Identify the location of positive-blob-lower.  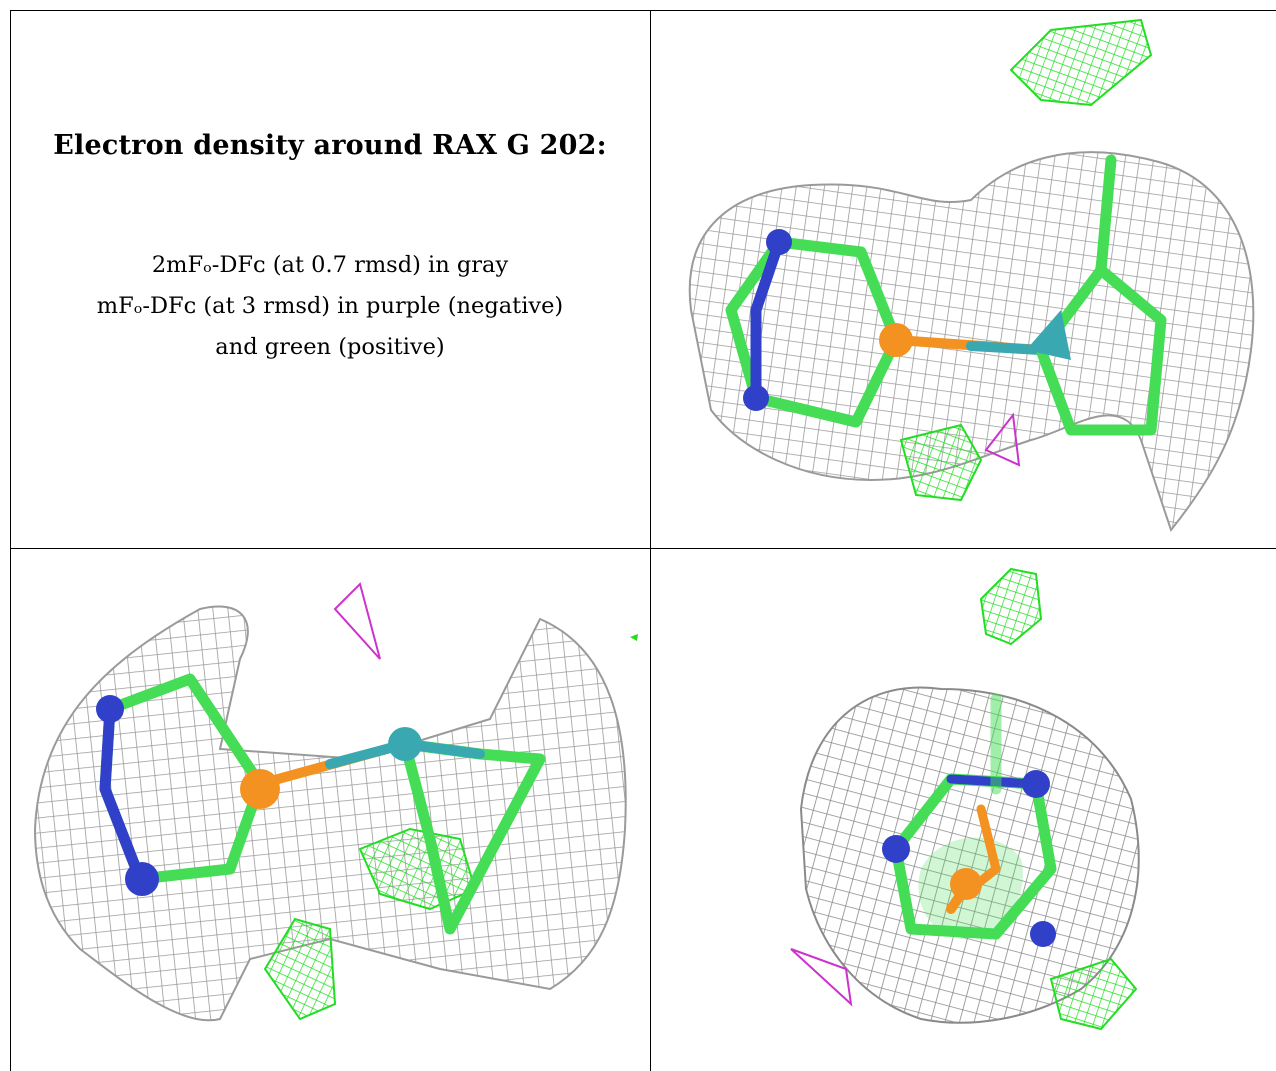
(300, 969).